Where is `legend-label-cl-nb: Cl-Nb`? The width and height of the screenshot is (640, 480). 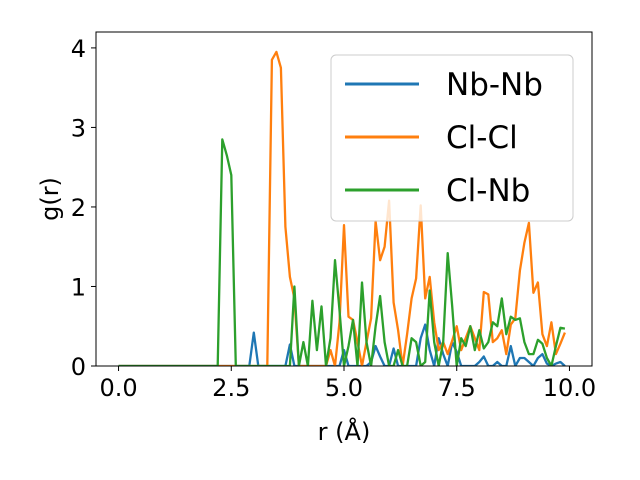 legend-label-cl-nb: Cl-Nb is located at coordinates (488, 191).